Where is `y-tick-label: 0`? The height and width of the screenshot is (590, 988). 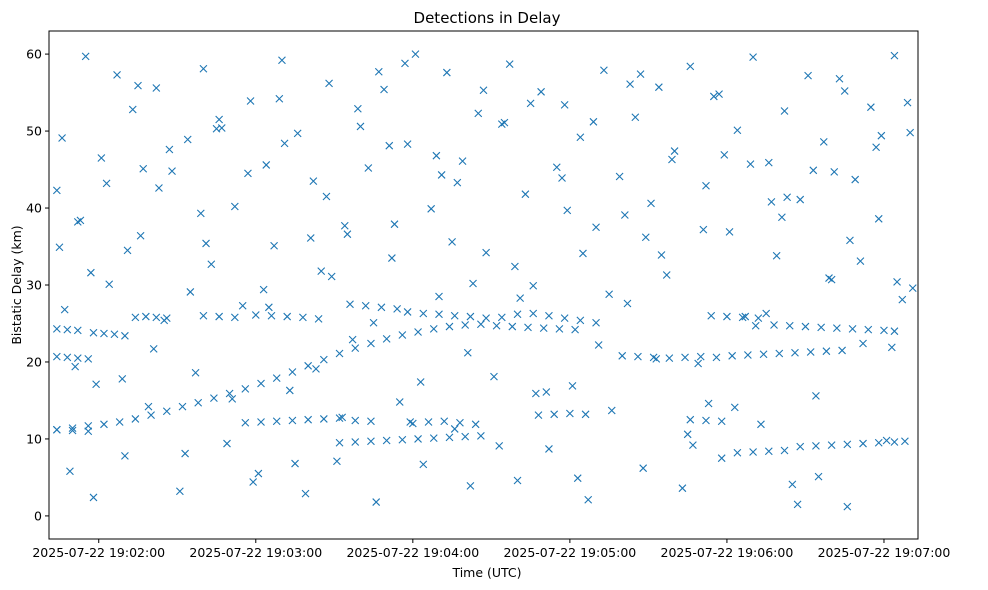 y-tick-label: 0 is located at coordinates (38, 515).